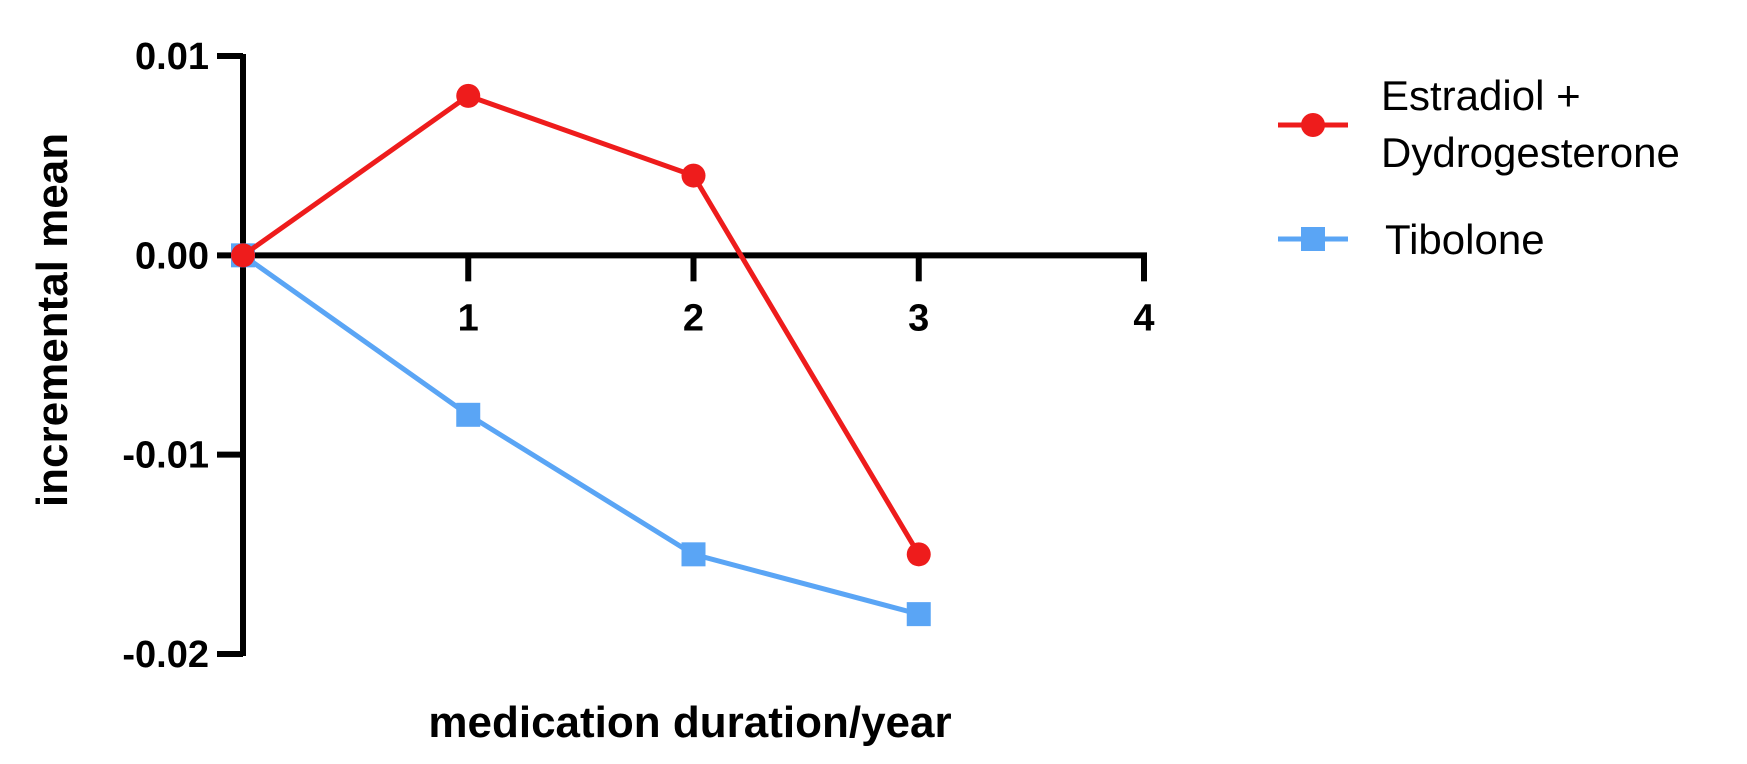  What do you see at coordinates (1465, 239) in the screenshot?
I see `legend-label: Tibolone` at bounding box center [1465, 239].